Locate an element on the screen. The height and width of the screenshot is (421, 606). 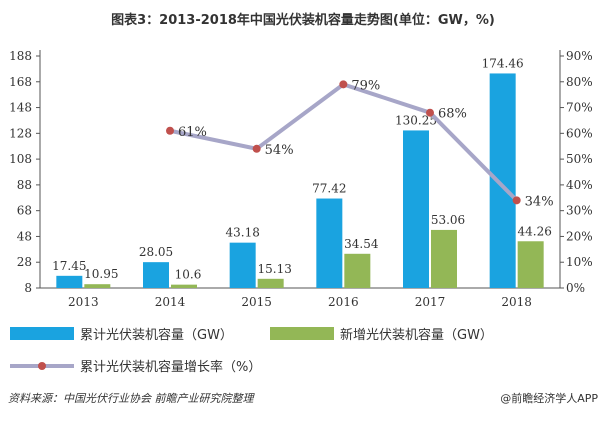
y-tick-label-left: 148 is located at coordinates (20, 108).